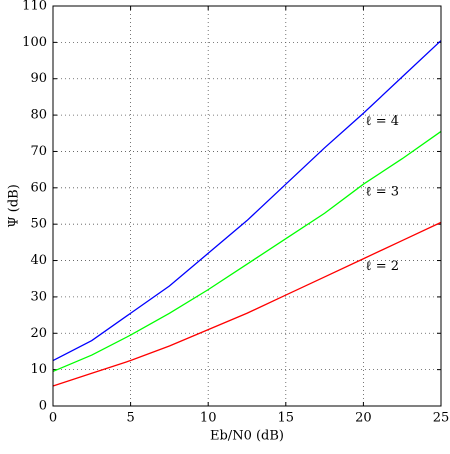  I want to click on y-tick-label: 90, so click(38, 78).